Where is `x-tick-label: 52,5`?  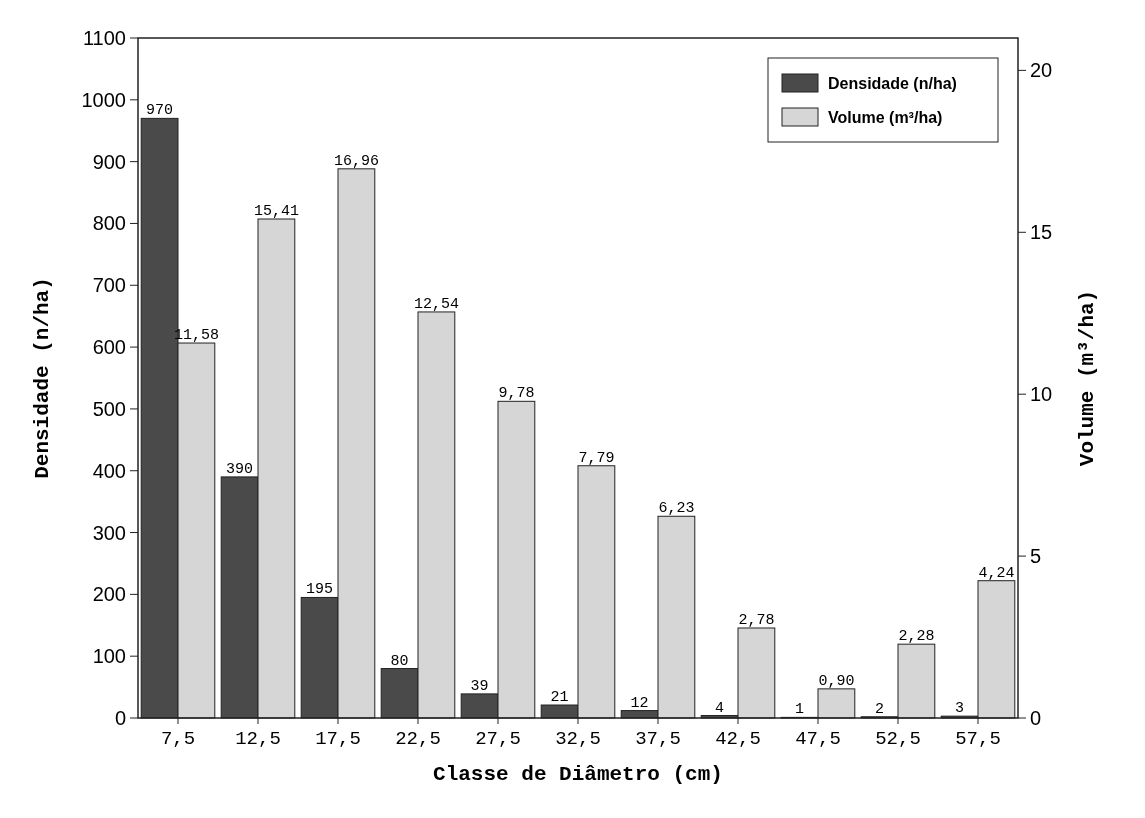 x-tick-label: 52,5 is located at coordinates (898, 739).